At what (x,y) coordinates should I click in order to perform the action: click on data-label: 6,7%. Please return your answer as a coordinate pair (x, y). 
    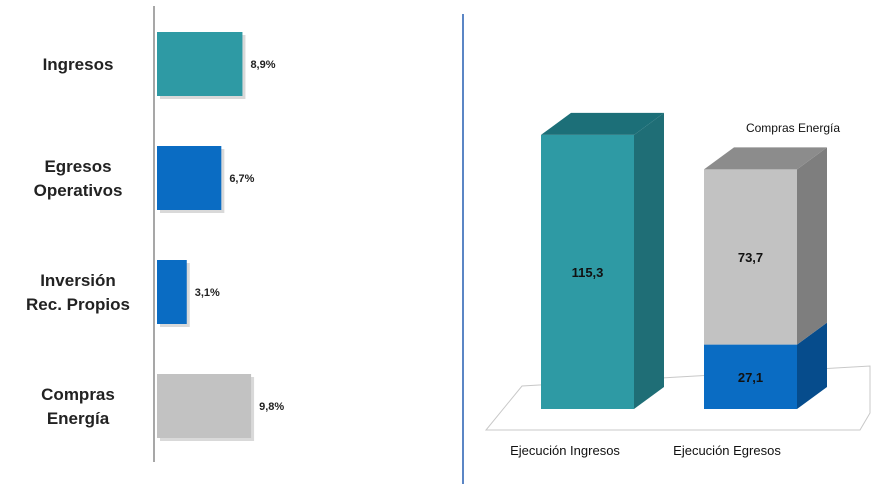
    Looking at the image, I should click on (241, 179).